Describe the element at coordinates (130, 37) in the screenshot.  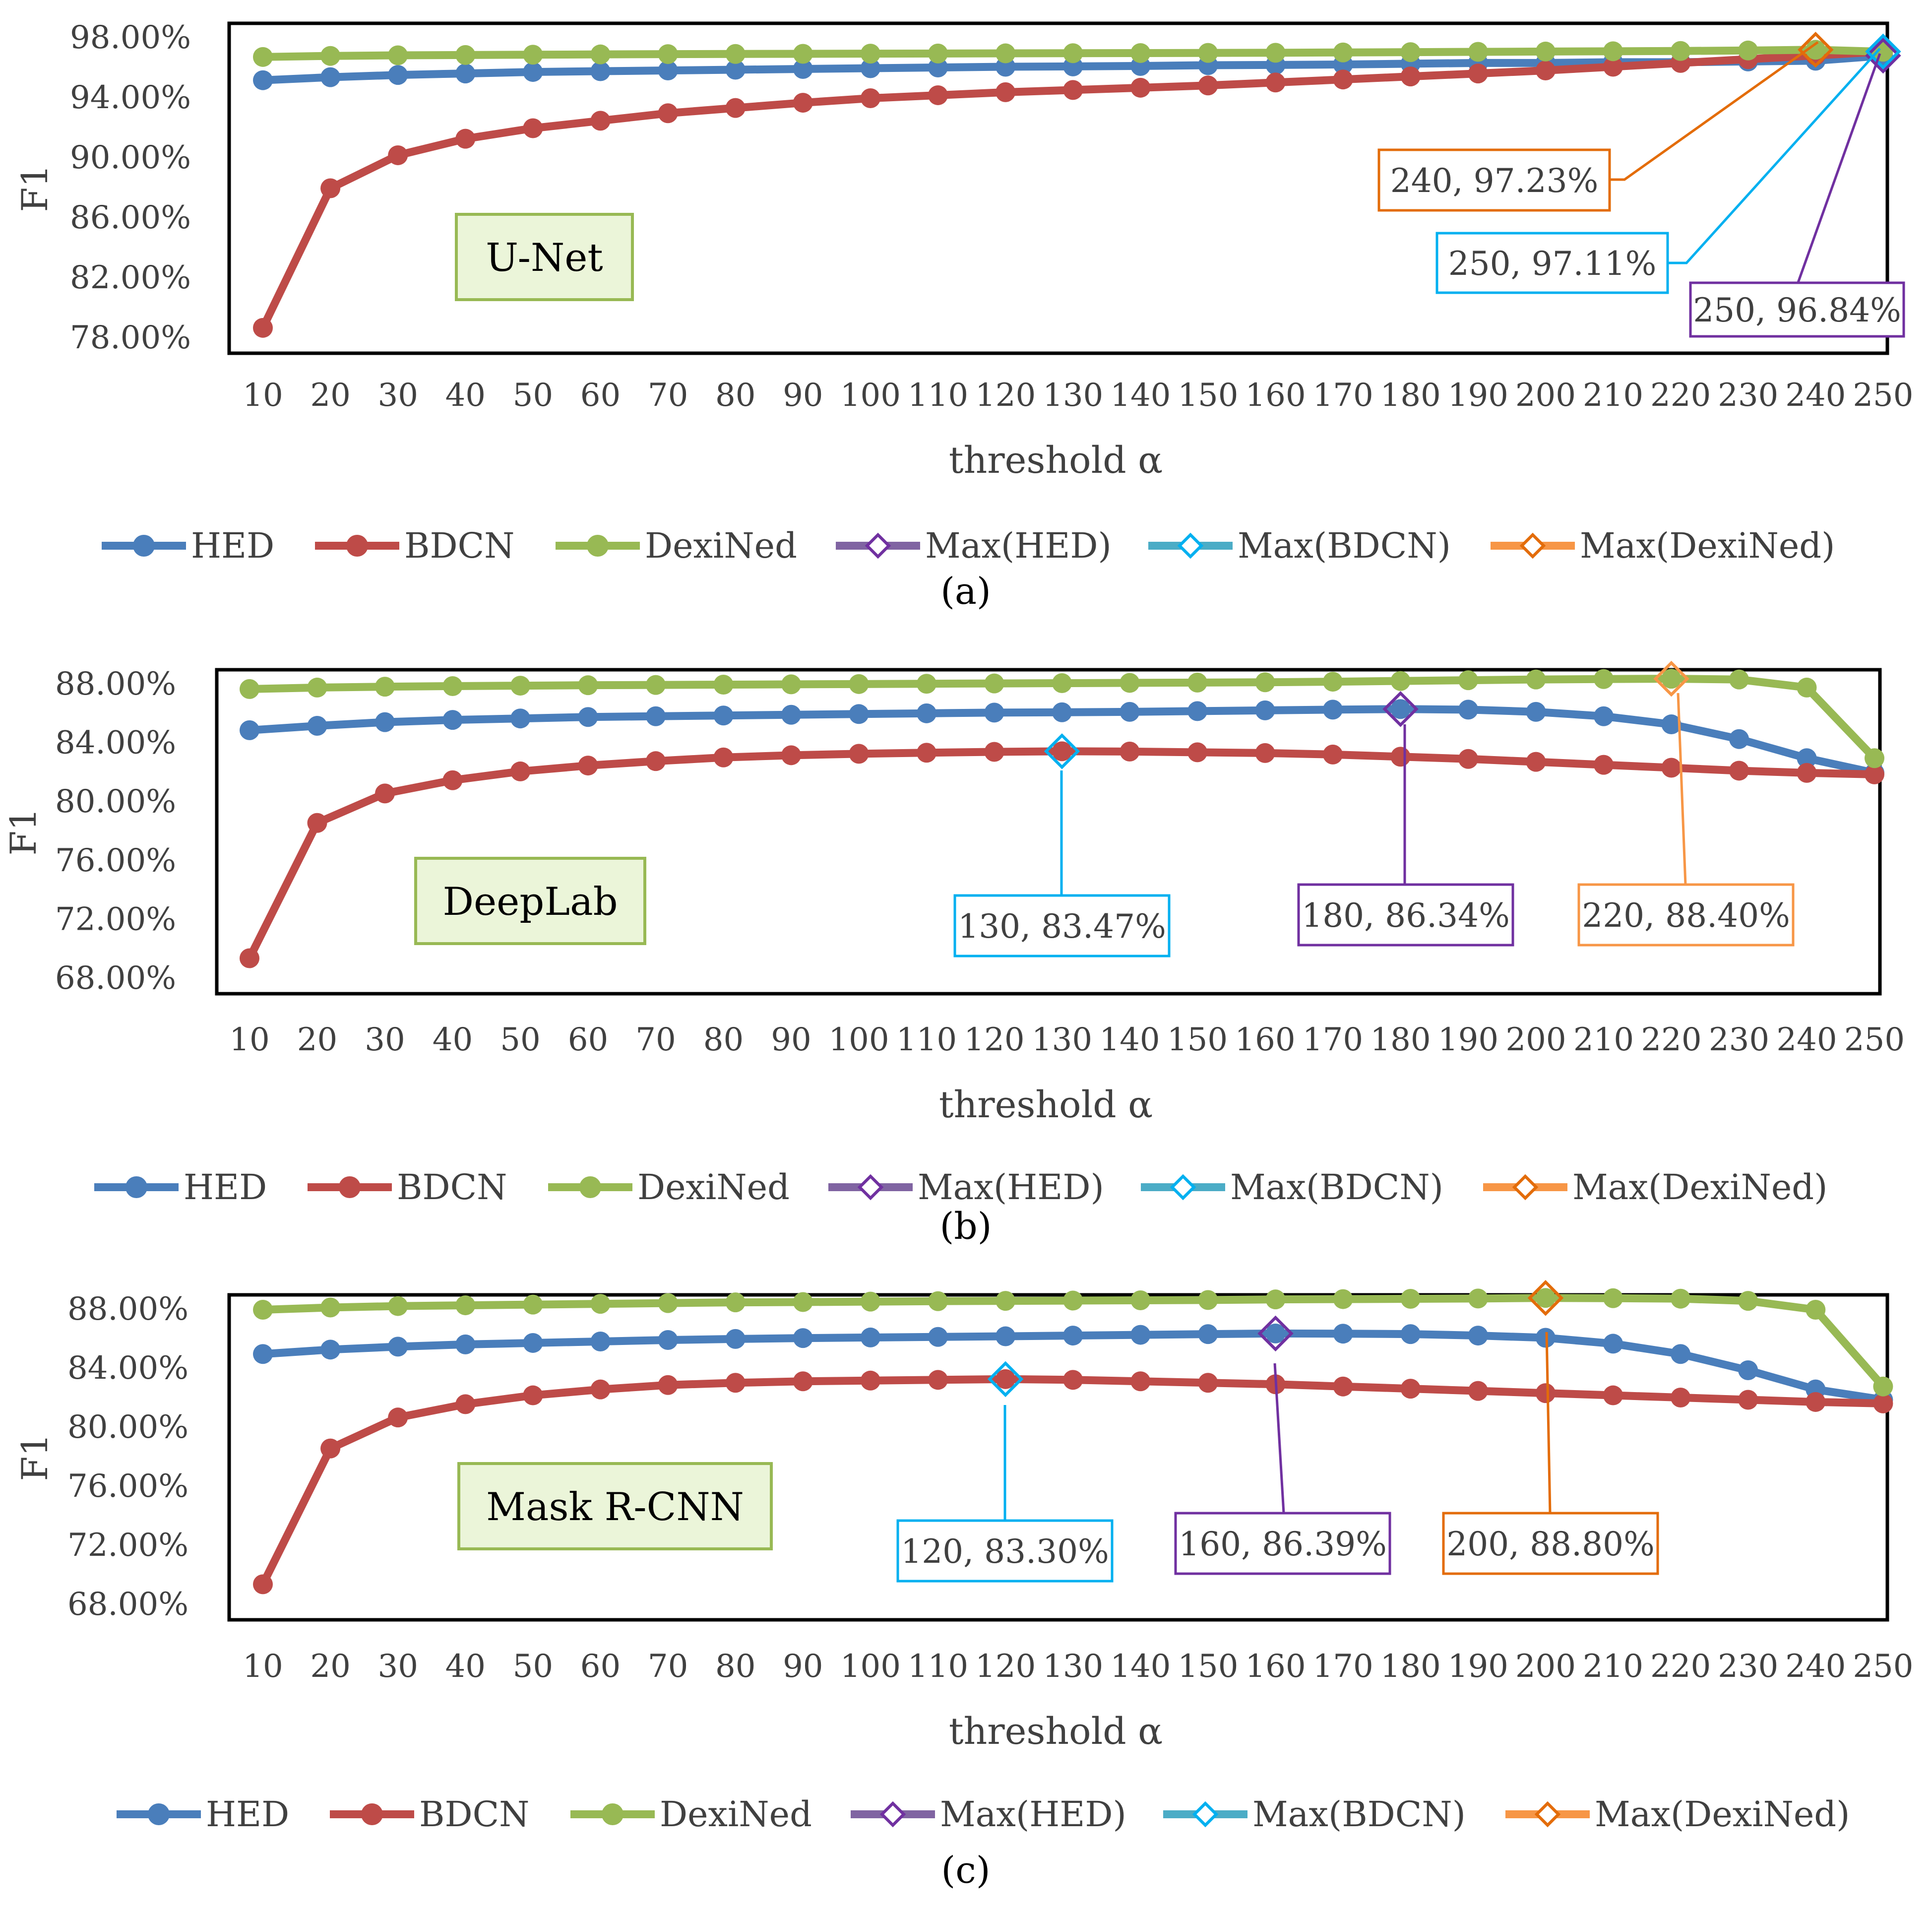
I see `y-tick-label: 98.00%` at that location.